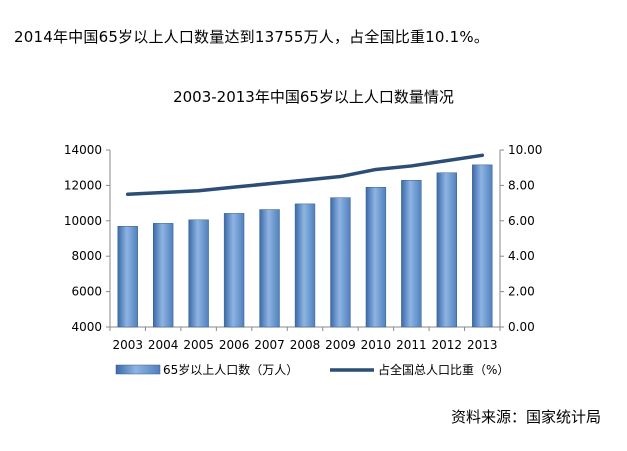 The image size is (627, 451). I want to click on bar-2007, so click(269, 268).